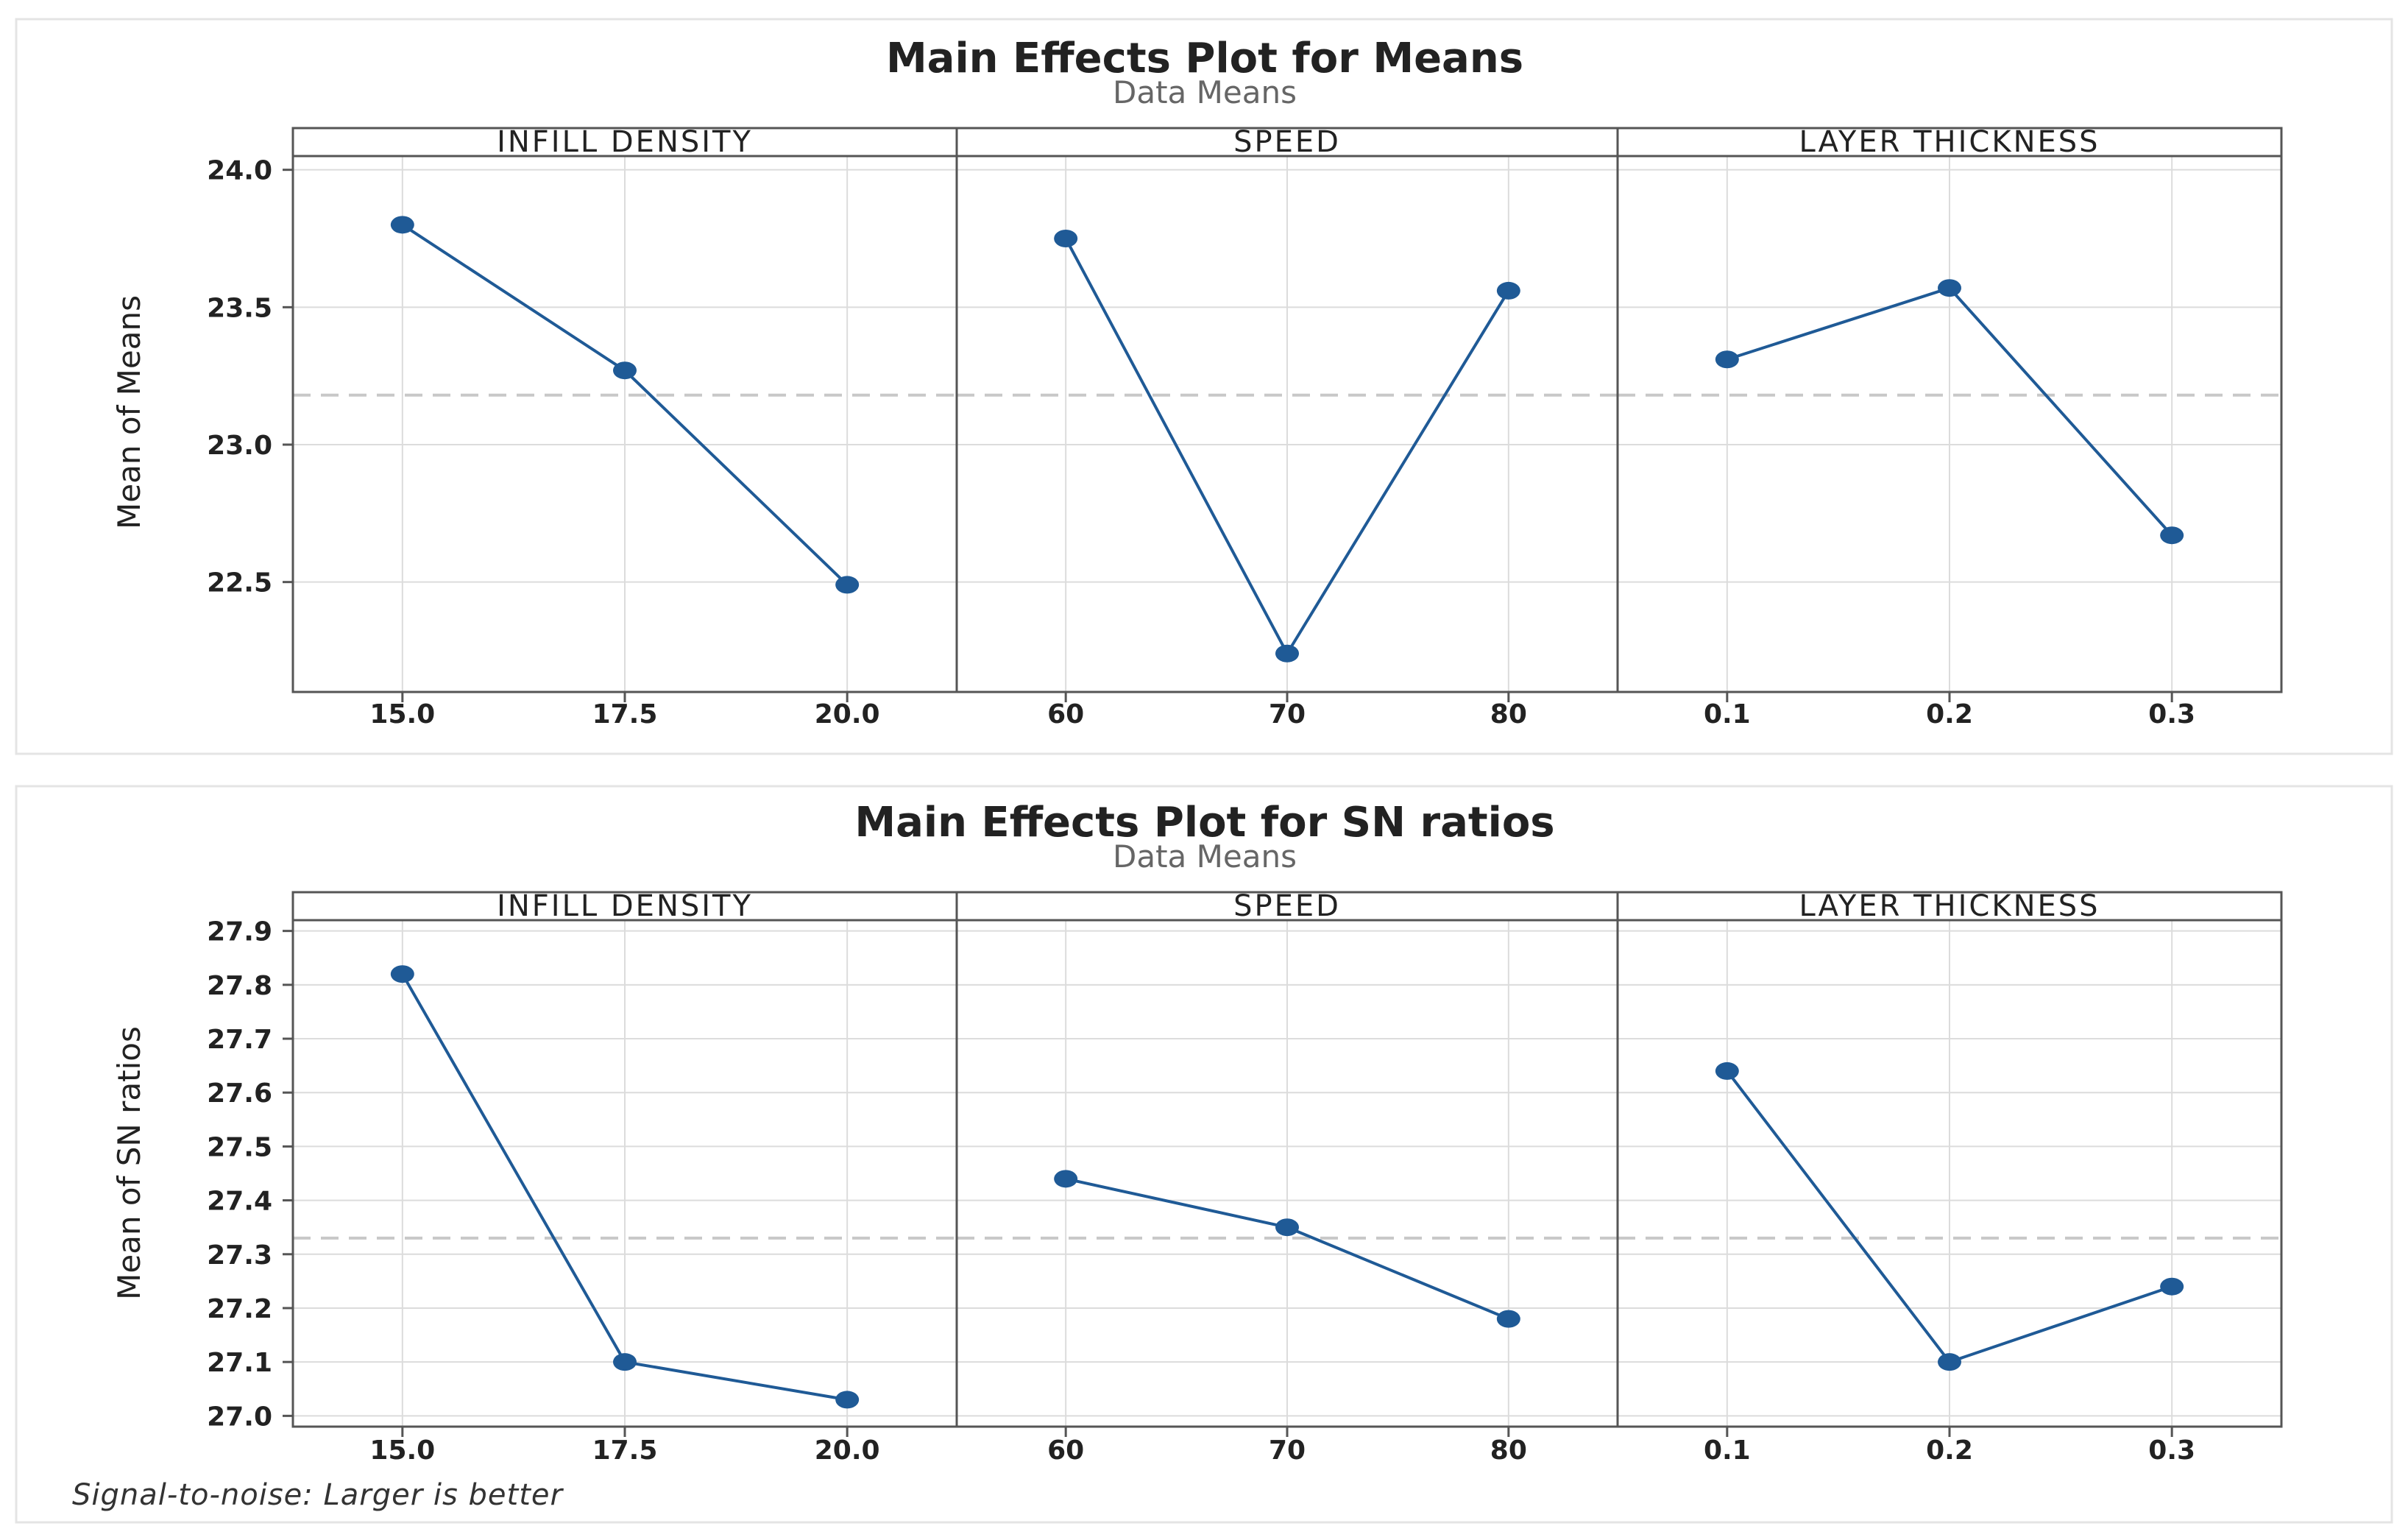 The width and height of the screenshot is (2408, 1540). What do you see at coordinates (239, 986) in the screenshot?
I see `y-tick-label: 27.8` at bounding box center [239, 986].